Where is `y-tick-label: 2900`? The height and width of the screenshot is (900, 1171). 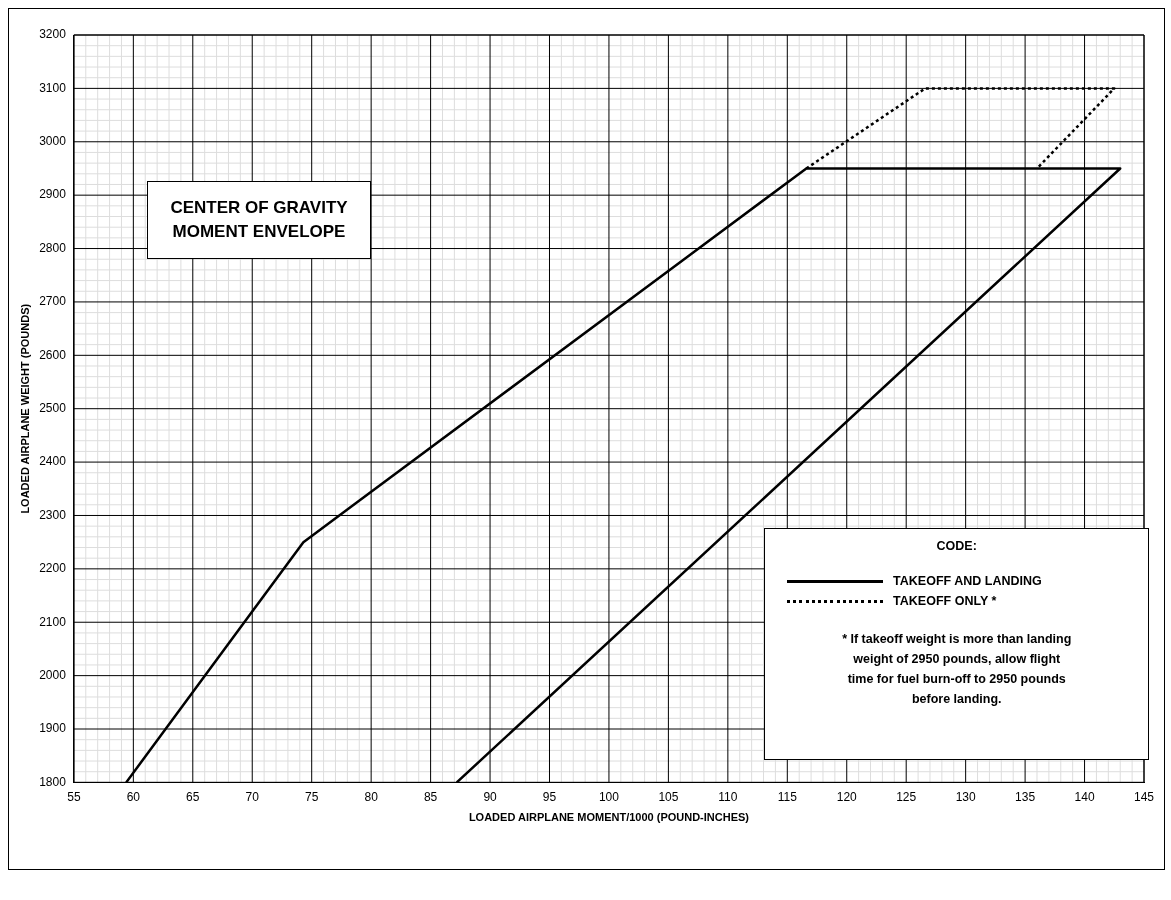
y-tick-label: 2900 is located at coordinates (53, 194).